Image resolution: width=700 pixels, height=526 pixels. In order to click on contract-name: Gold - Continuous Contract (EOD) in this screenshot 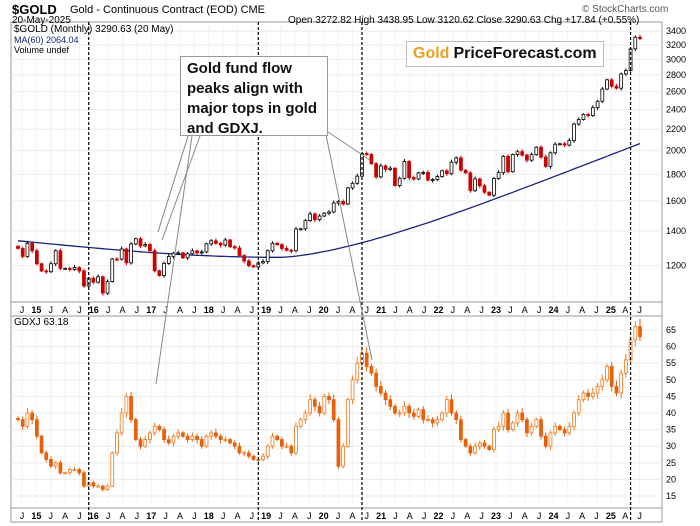, I will do `click(154, 10)`.